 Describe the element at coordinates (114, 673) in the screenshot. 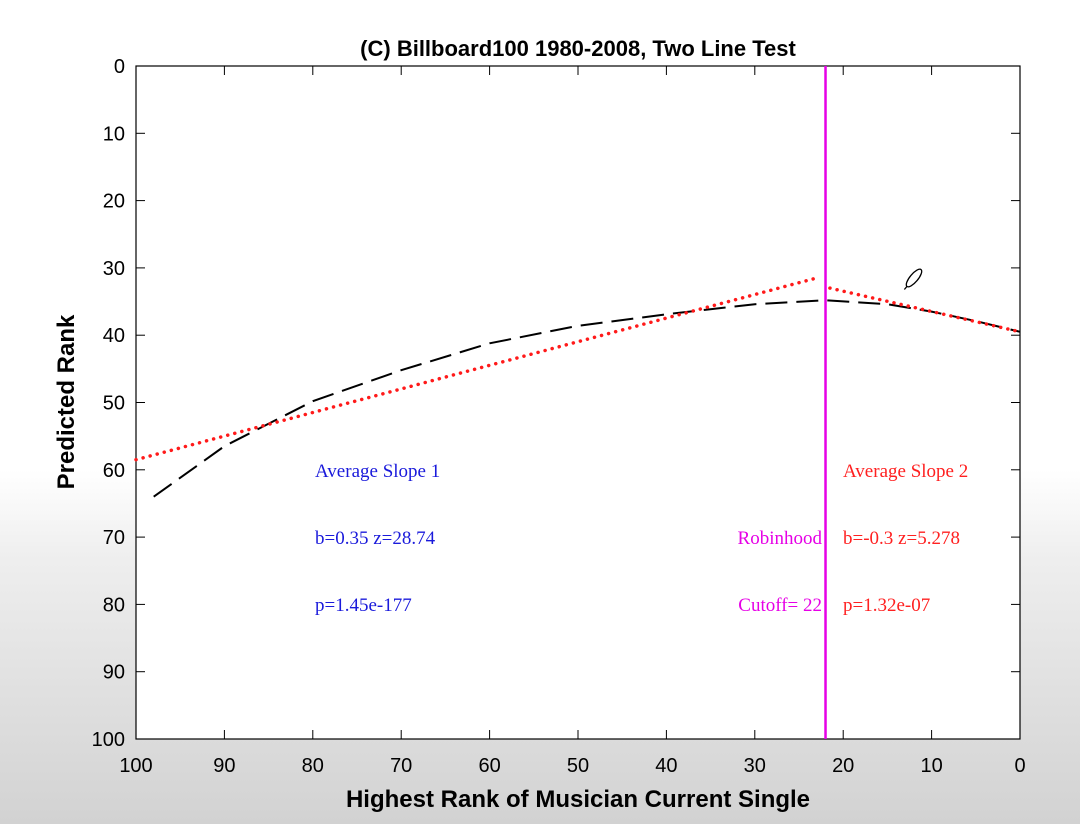

I see `y-tick-label: 90` at that location.